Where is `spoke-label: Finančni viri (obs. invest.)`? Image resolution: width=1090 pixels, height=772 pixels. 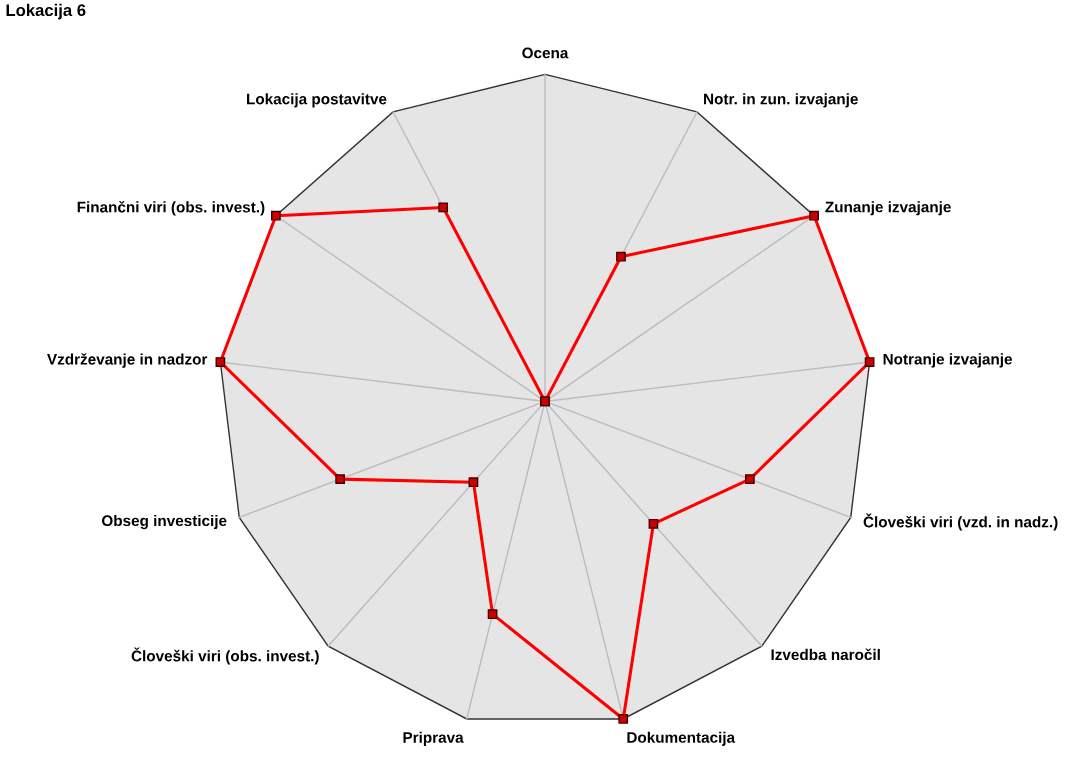
spoke-label: Finančni viri (obs. invest.) is located at coordinates (171, 208).